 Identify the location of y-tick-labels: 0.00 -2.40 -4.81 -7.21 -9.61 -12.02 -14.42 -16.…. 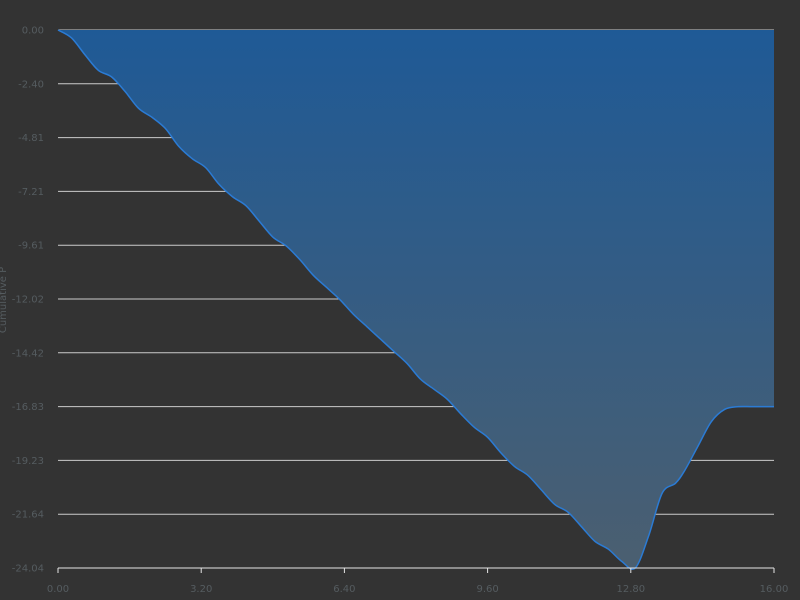
(28, 300).